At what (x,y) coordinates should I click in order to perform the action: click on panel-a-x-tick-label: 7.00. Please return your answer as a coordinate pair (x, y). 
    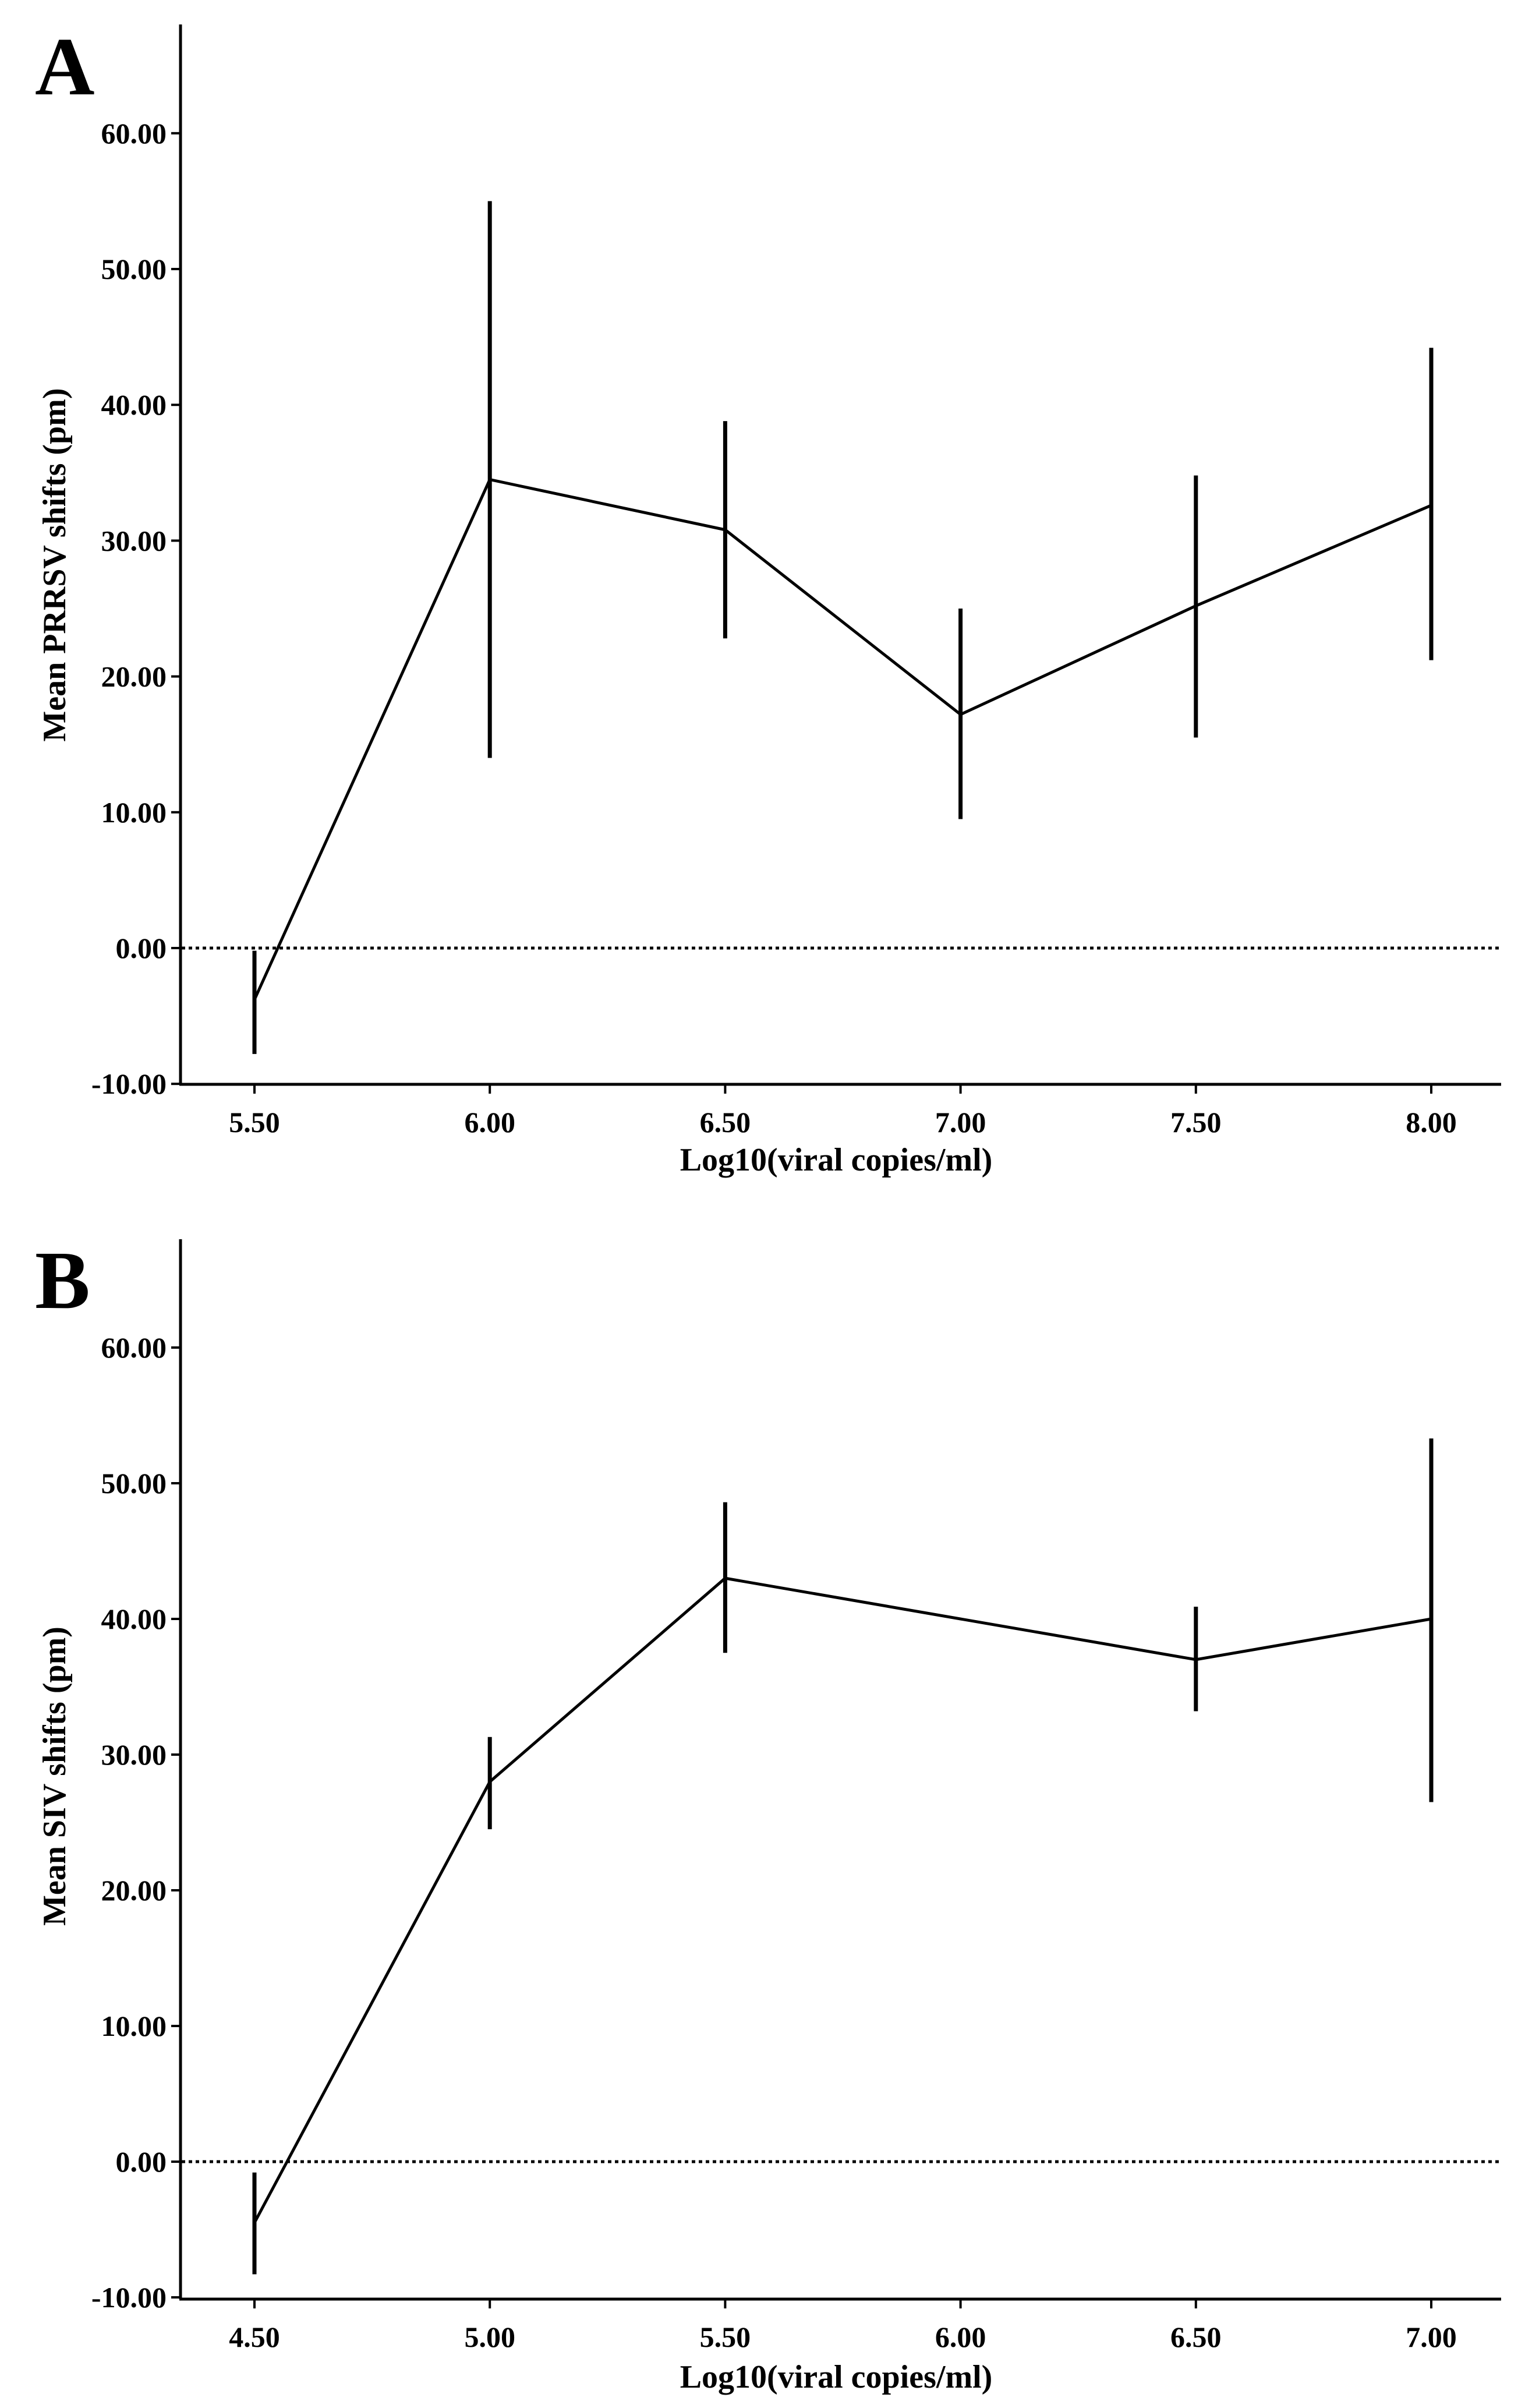
    Looking at the image, I should click on (961, 1122).